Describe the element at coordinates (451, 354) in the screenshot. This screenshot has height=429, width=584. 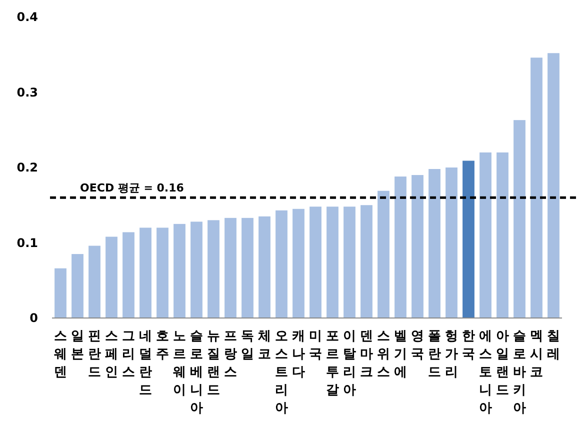
I see `x-tick-label: 헝가리` at that location.